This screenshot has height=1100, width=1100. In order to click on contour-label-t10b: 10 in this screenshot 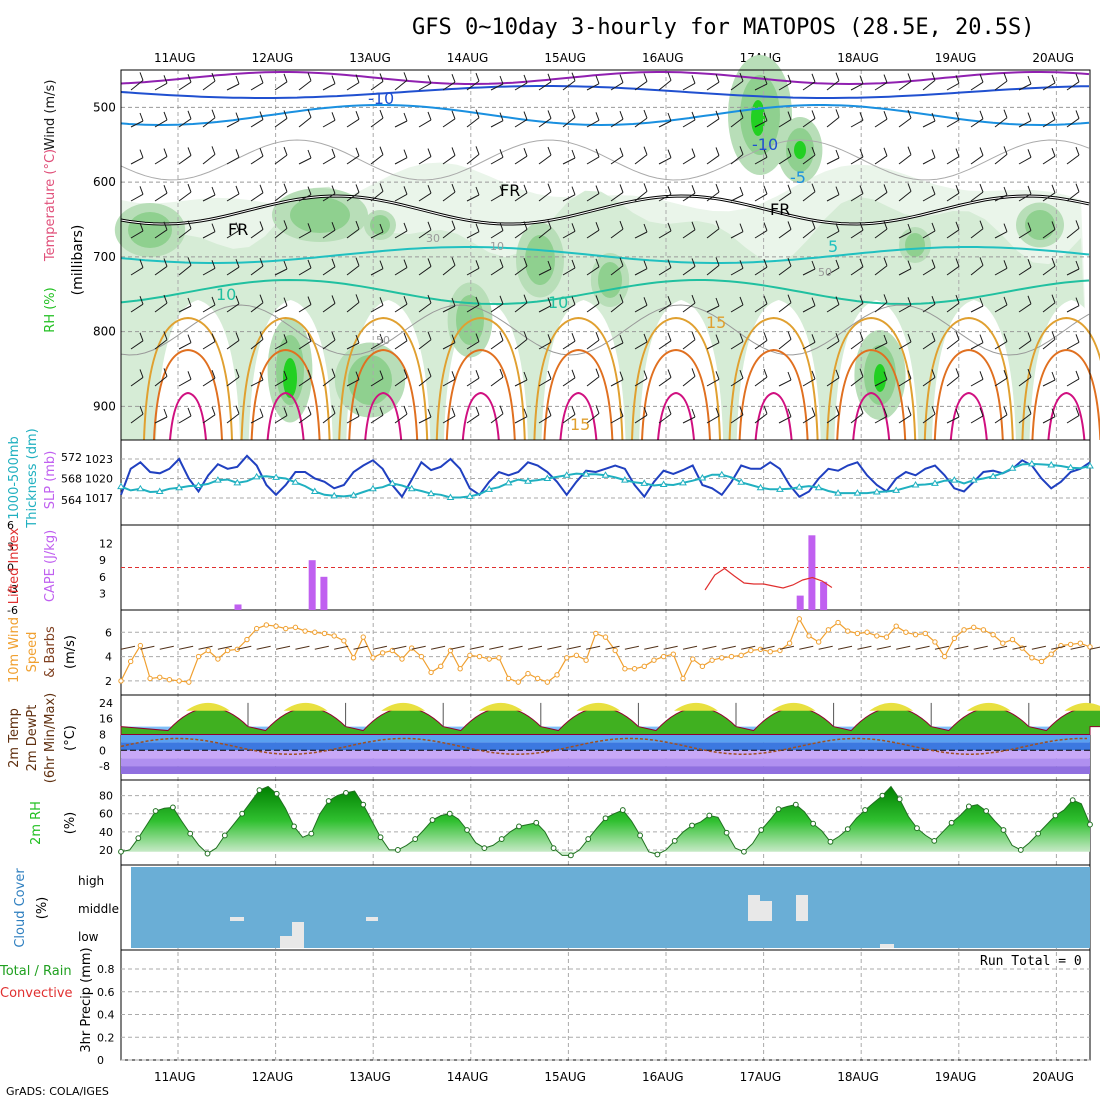, I will do `click(558, 302)`.